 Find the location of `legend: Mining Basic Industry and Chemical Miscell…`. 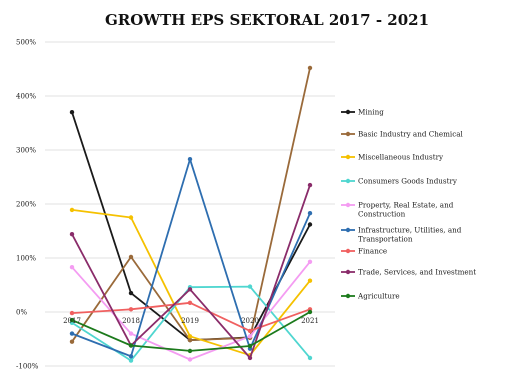

legend: Mining Basic Industry and Chemical Miscell… is located at coordinates (408, 204).